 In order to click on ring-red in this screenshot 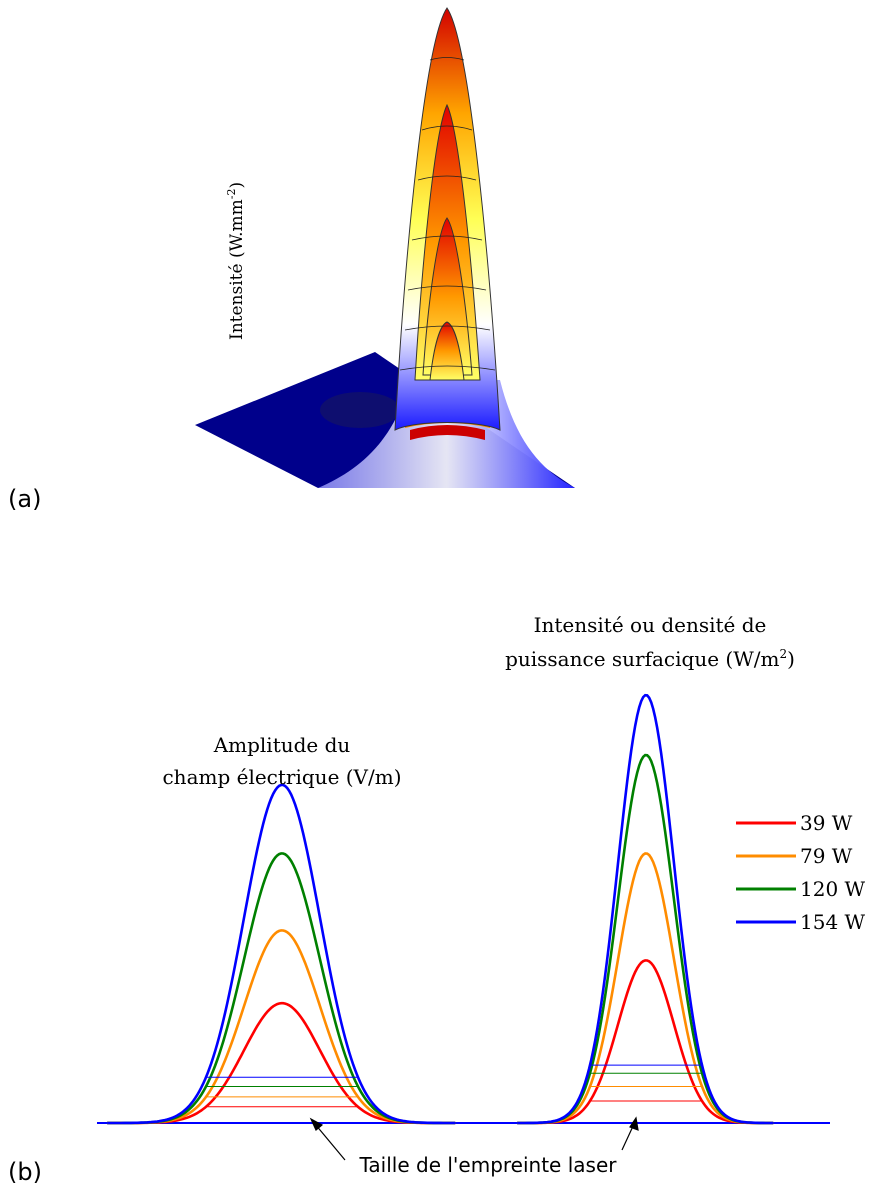, I will do `click(447, 432)`.